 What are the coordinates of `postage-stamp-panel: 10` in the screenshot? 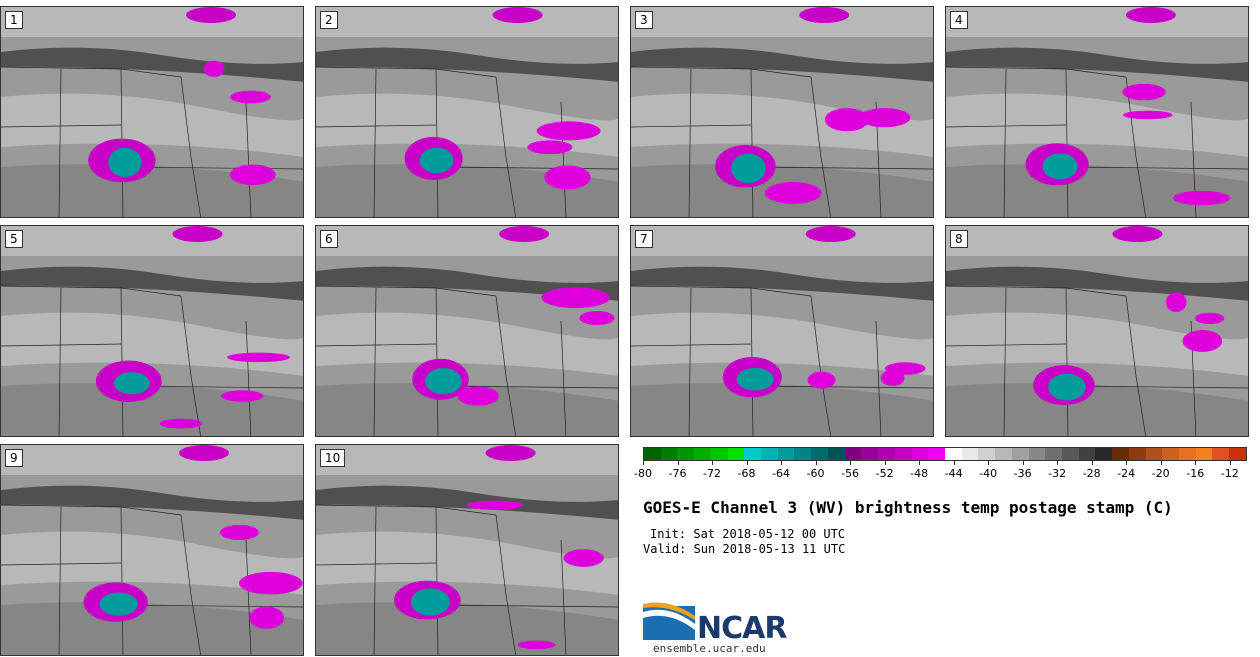 It's located at (467, 550).